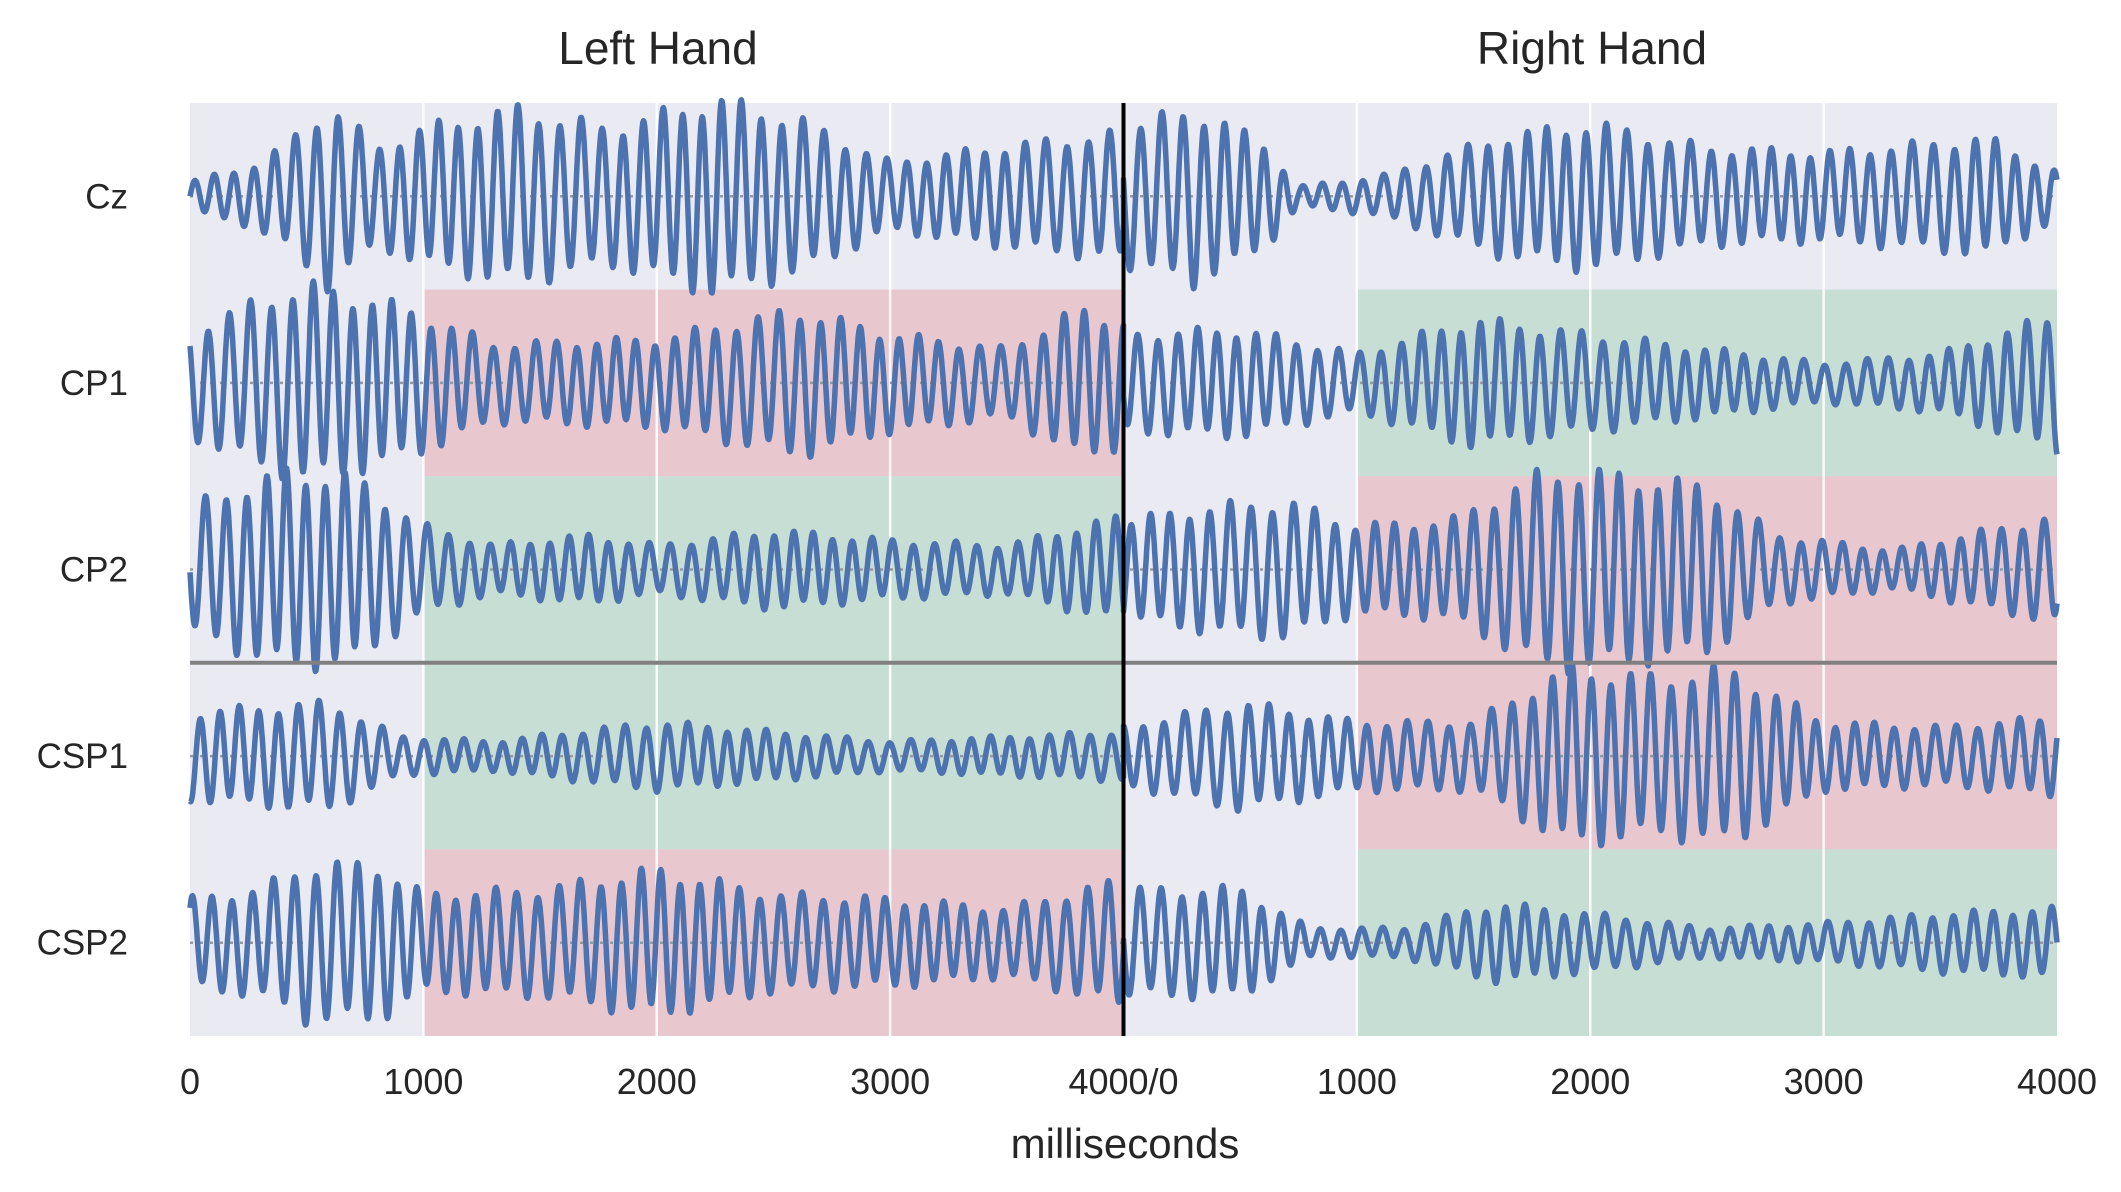 The image size is (2121, 1192). I want to click on x-tick-label: 4000/0, so click(1123, 1081).